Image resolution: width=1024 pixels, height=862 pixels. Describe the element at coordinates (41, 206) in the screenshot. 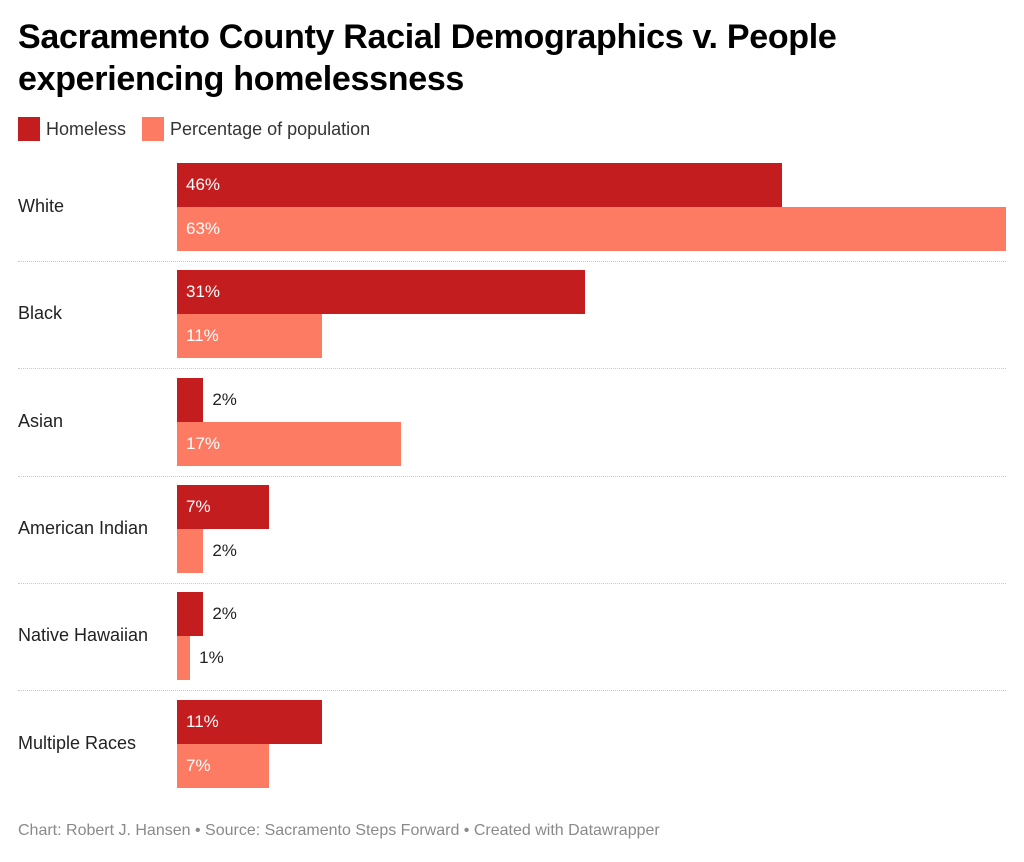

I see `category-label: White` at that location.